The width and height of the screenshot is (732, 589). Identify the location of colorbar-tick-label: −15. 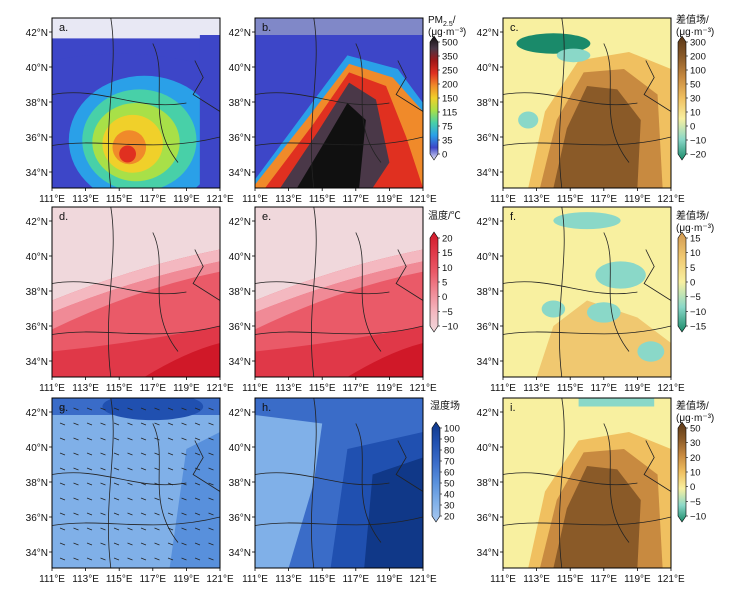
(698, 327).